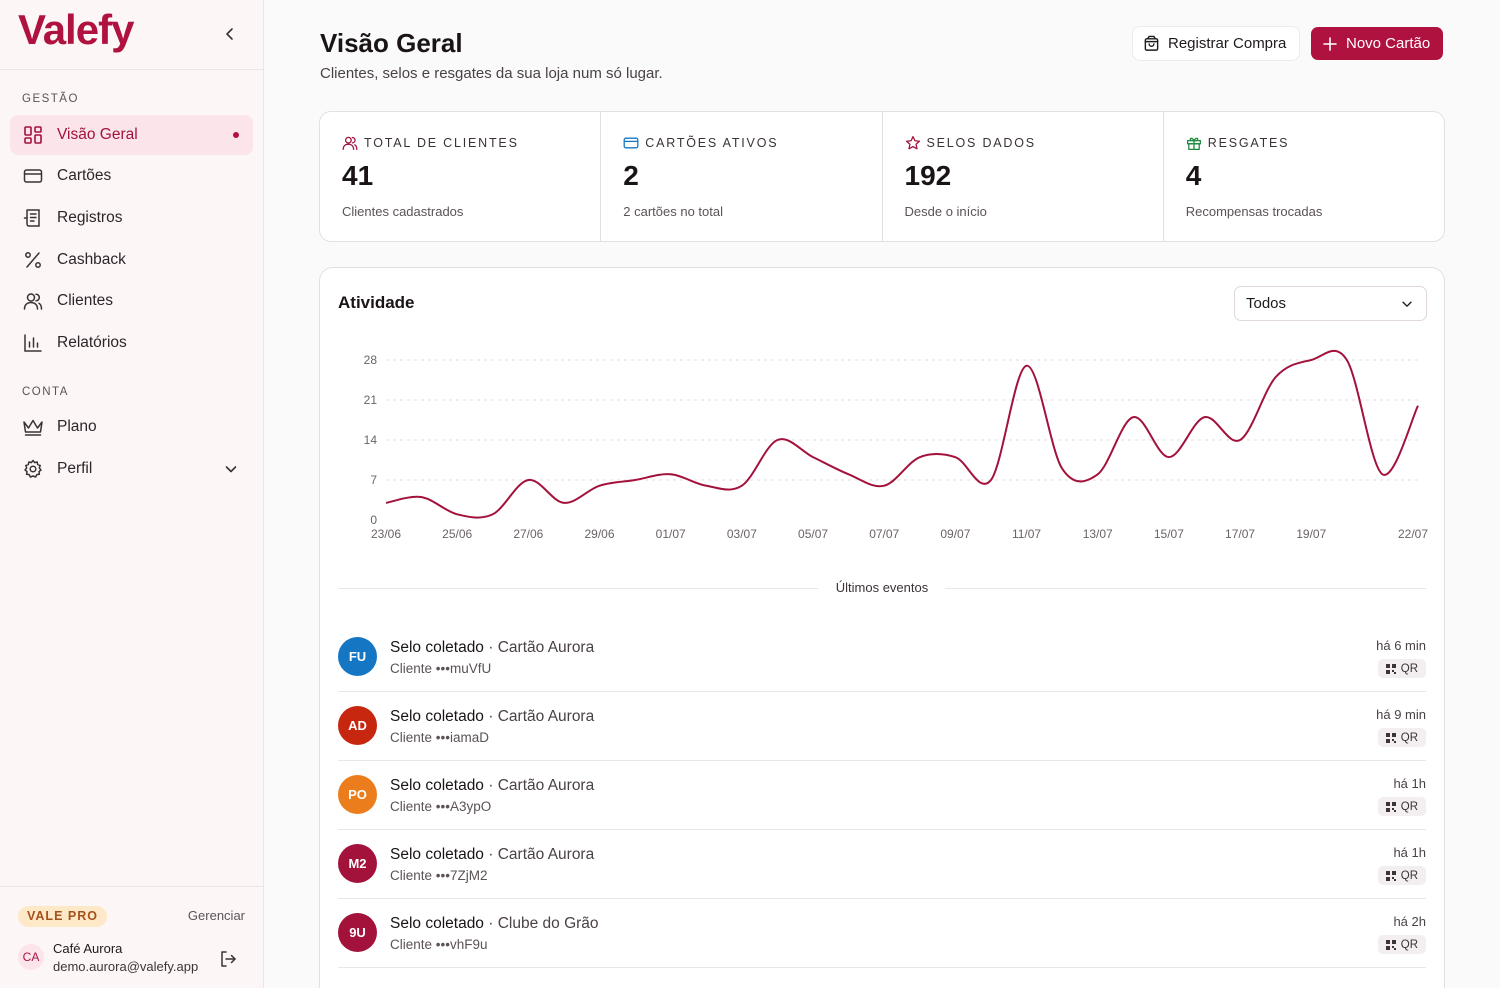 Image resolution: width=1500 pixels, height=988 pixels. Describe the element at coordinates (1304, 176) in the screenshot. I see `stat-resgates: RESGATES 4 Recompensas trocadas` at that location.